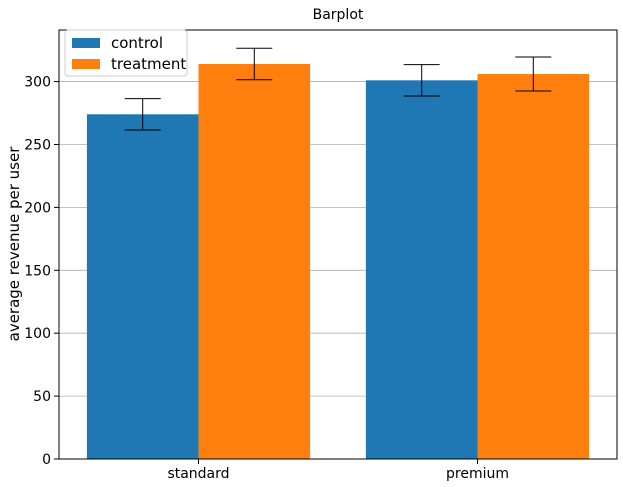  What do you see at coordinates (126, 53) in the screenshot?
I see `legend: control treatment` at bounding box center [126, 53].